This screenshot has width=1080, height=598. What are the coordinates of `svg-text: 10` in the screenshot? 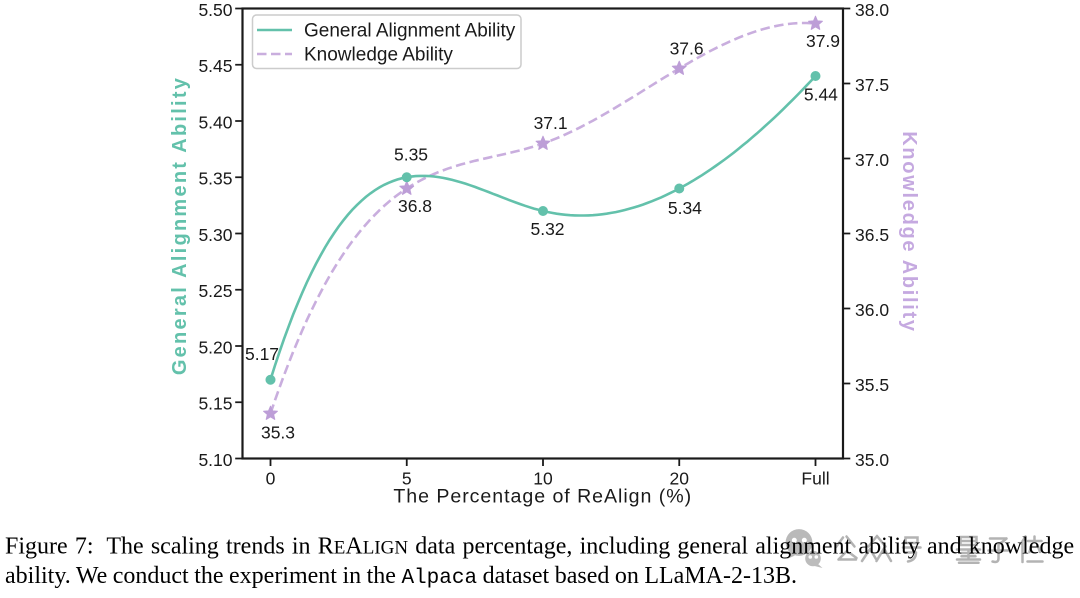 It's located at (543, 479).